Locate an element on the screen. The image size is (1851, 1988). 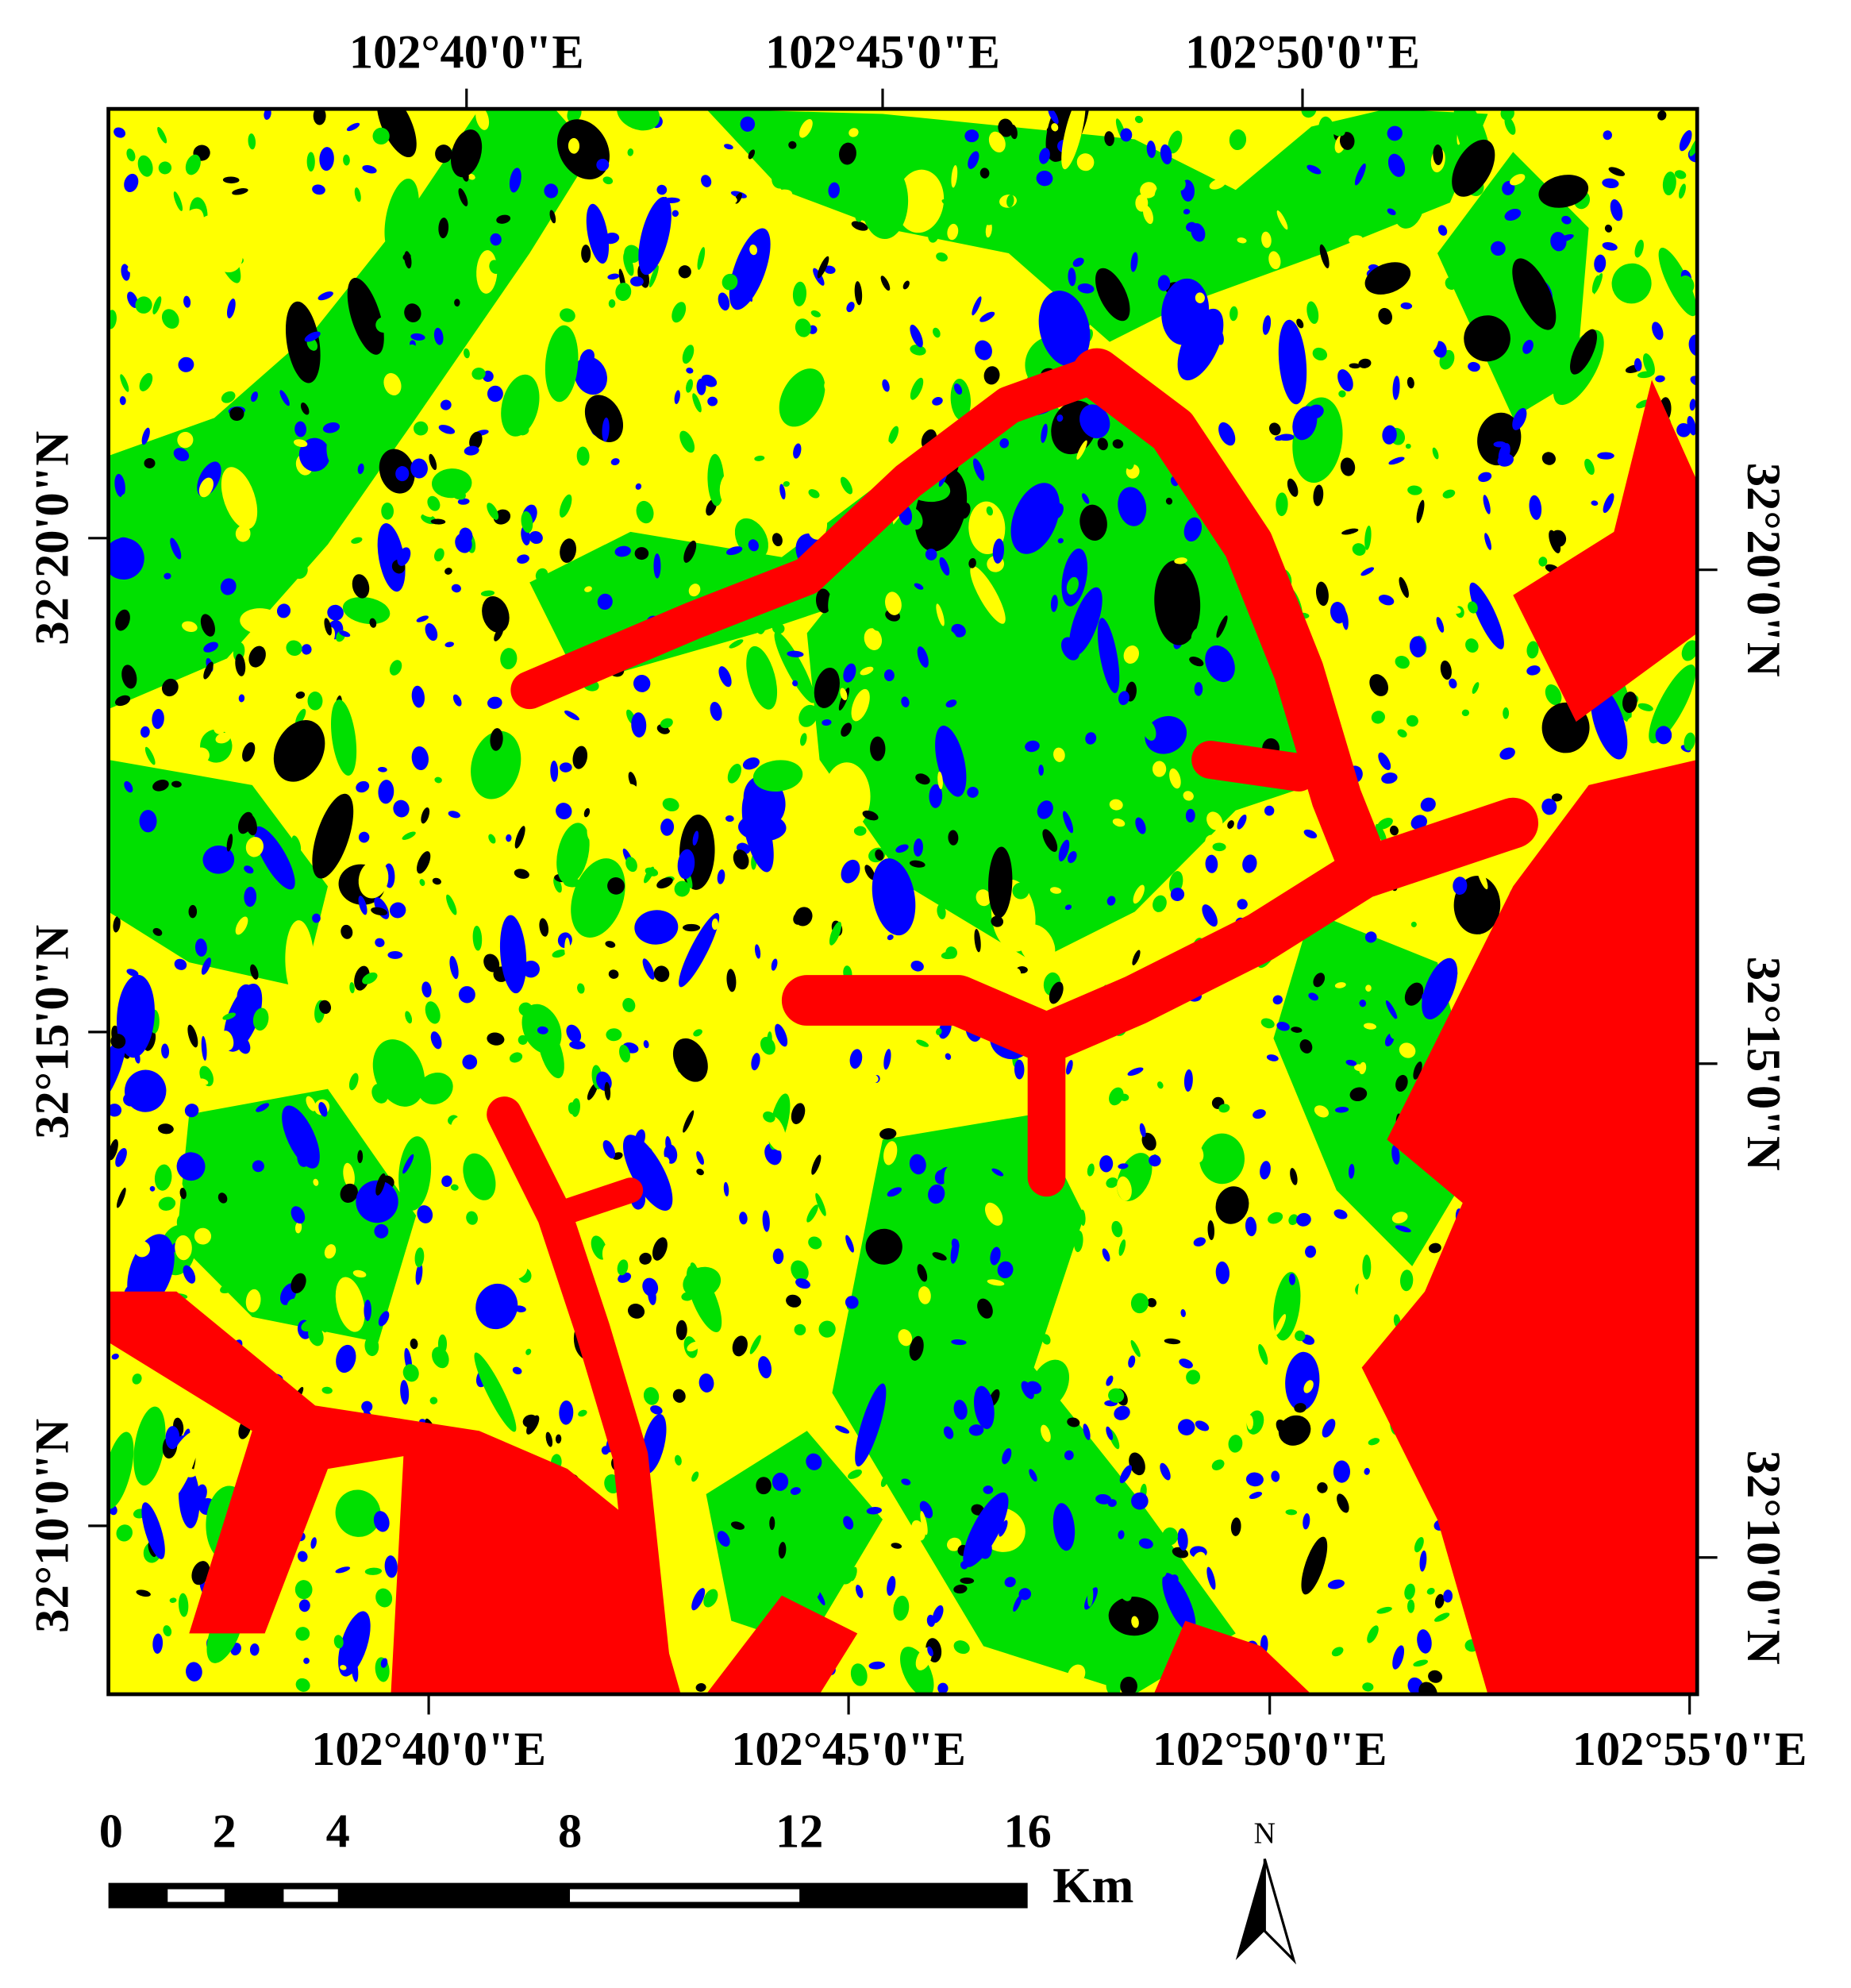
scale-label: 2 is located at coordinates (225, 1832).